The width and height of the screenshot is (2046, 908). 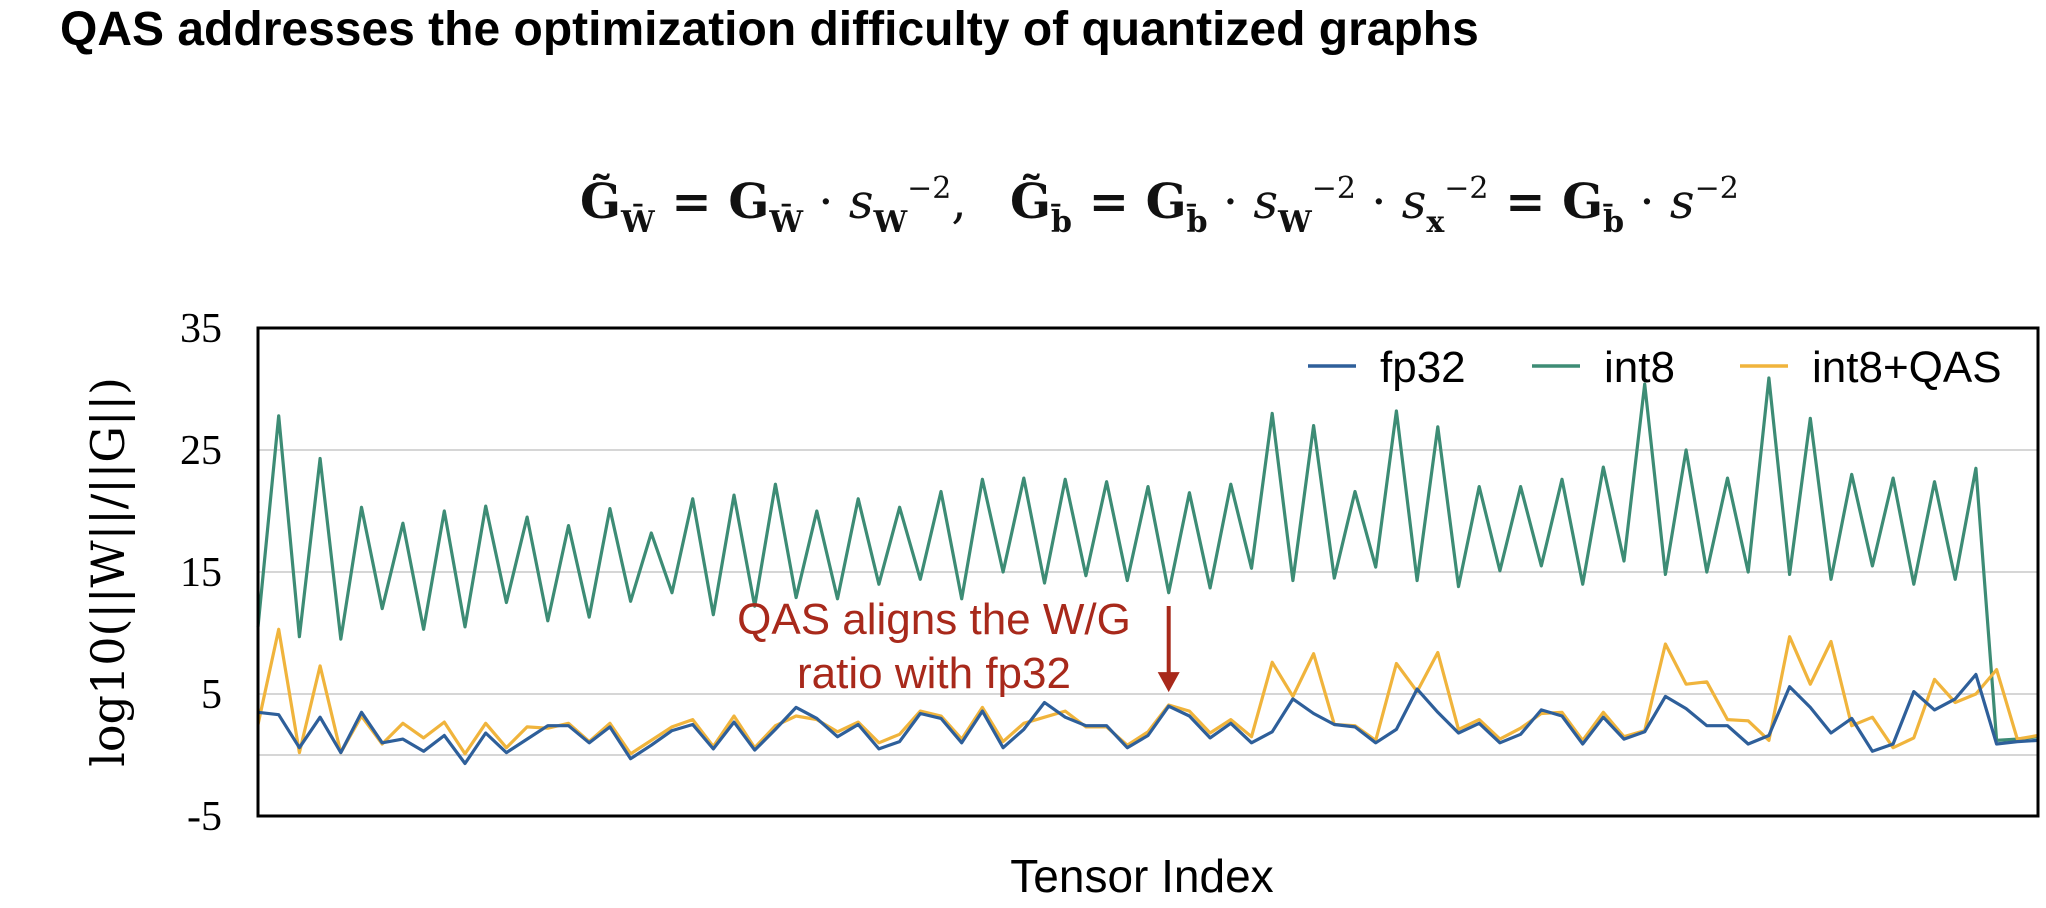 I want to click on annotation: QAS aligns the W/G ratio with fp32, so click(x=958, y=646).